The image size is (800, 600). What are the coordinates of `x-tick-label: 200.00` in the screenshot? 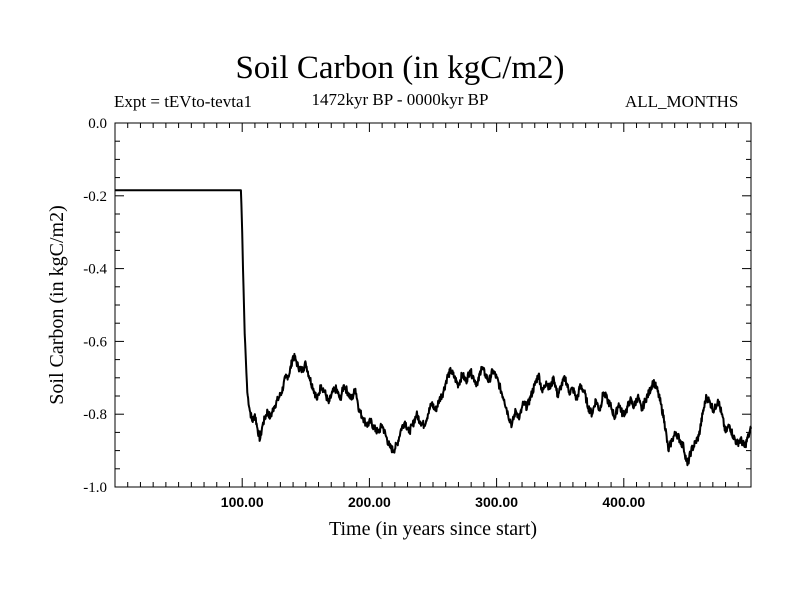 It's located at (369, 502).